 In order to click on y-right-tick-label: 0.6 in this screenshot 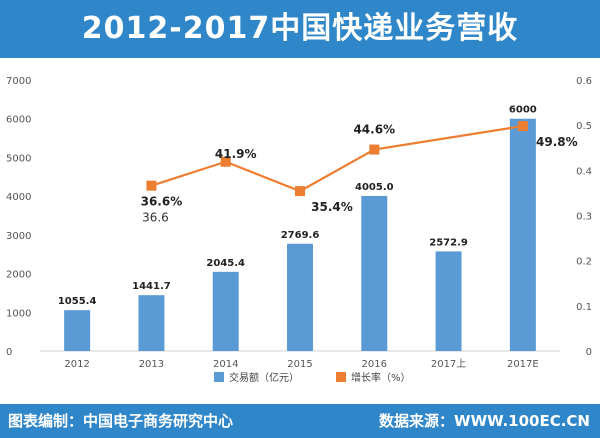, I will do `click(584, 81)`.